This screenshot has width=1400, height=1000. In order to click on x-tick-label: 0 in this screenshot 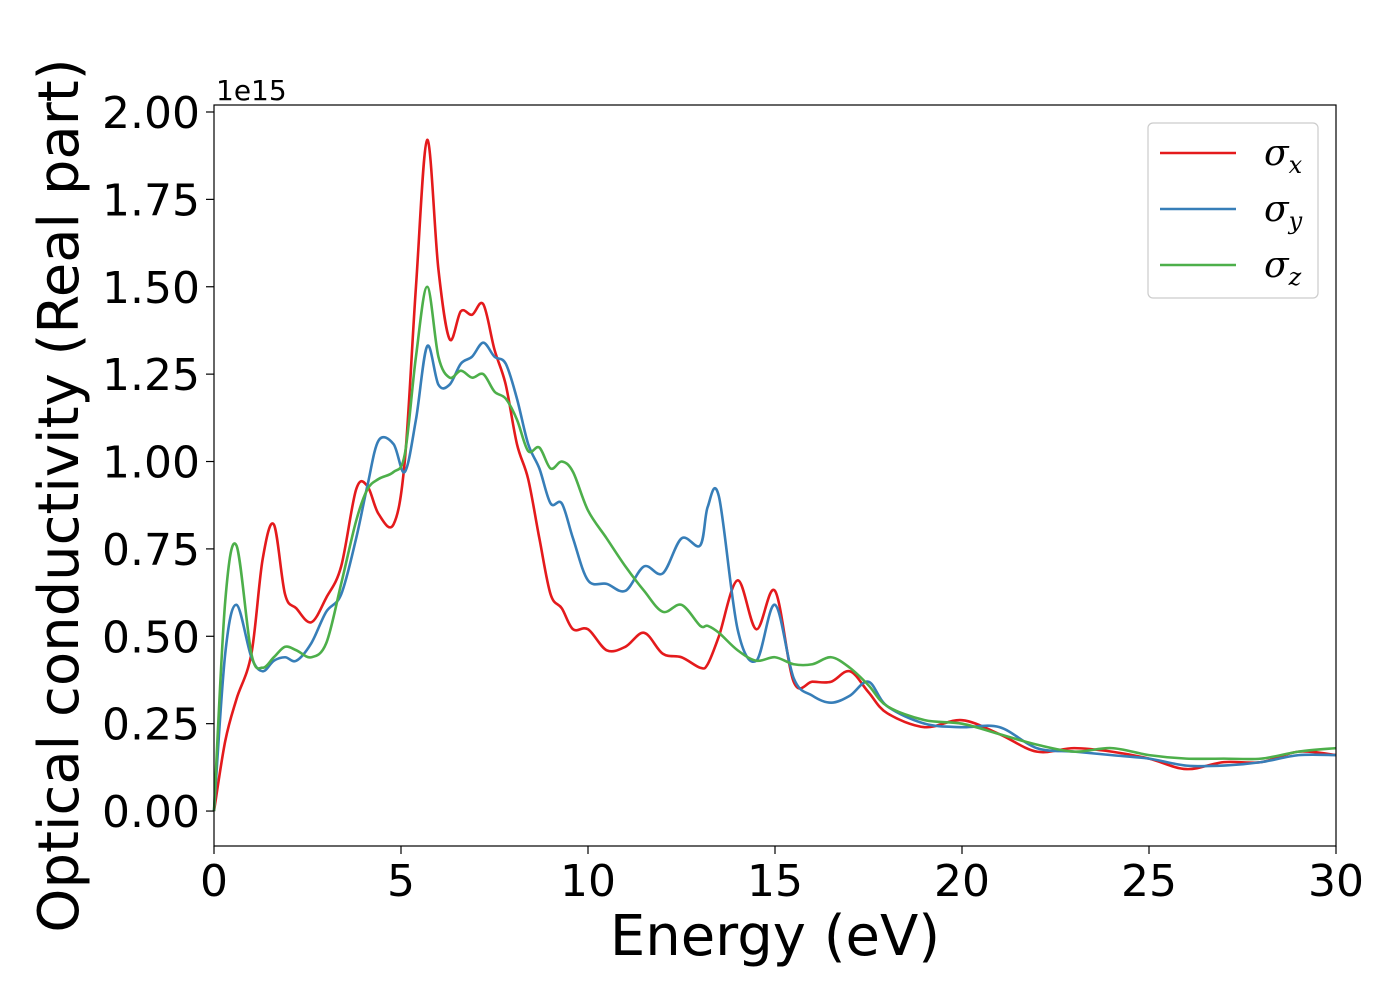, I will do `click(214, 881)`.